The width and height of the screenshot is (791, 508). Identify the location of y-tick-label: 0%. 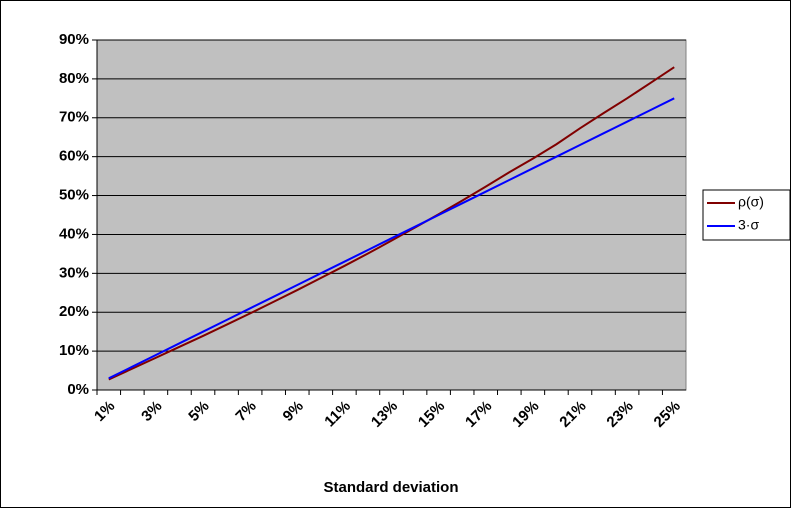
(78, 389).